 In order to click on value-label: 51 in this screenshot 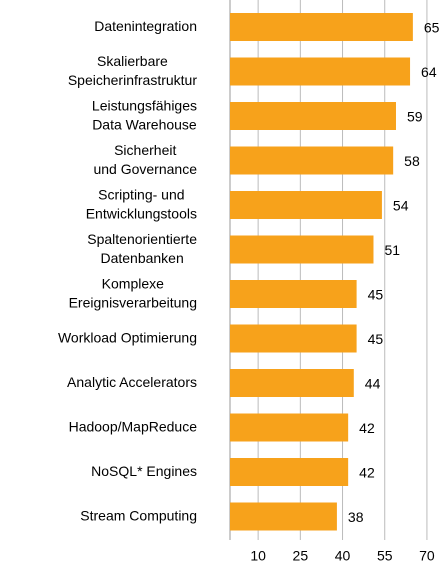, I will do `click(392, 250)`.